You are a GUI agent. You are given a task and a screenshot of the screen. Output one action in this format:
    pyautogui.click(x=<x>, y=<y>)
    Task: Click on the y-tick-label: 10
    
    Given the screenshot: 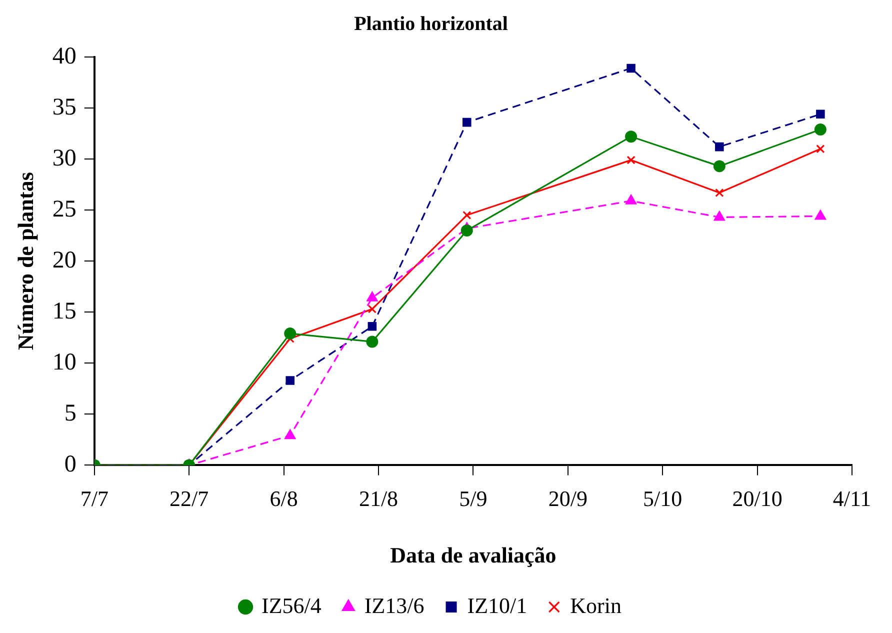 What is the action you would take?
    pyautogui.click(x=64, y=362)
    